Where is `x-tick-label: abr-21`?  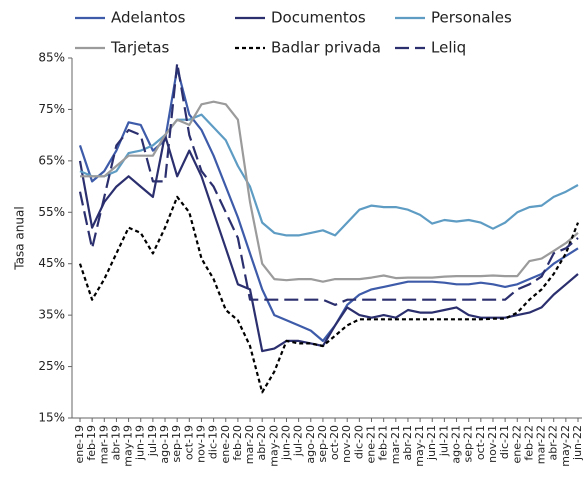
x-tick-label: abr-21 is located at coordinates (407, 443).